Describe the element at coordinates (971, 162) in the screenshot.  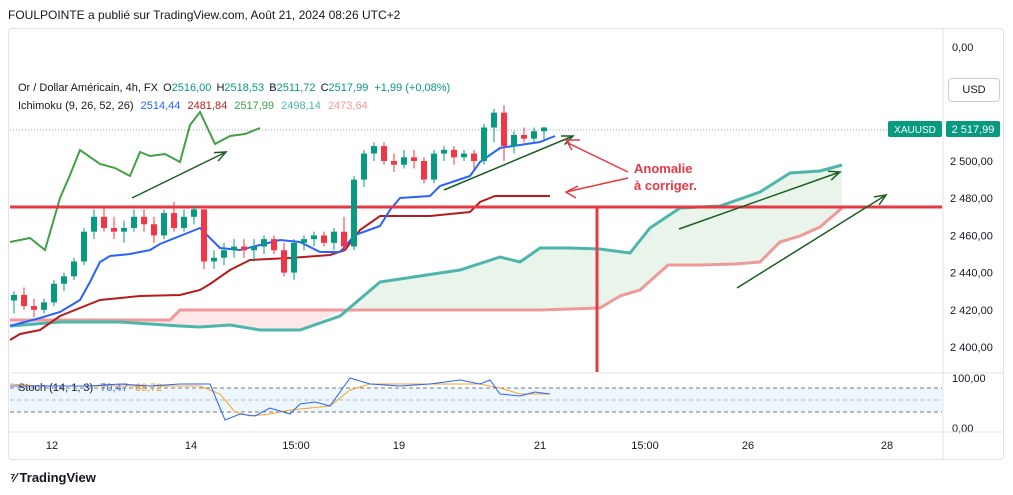
I see `price-tick-label: 2 500,00` at that location.